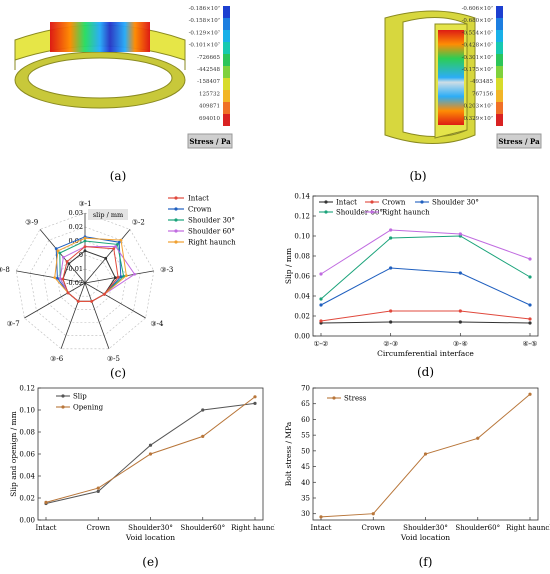 This screenshot has height=574, width=550. What do you see at coordinates (27, 455) in the screenshot?
I see `y-tick-label: 0.06` at bounding box center [27, 455].